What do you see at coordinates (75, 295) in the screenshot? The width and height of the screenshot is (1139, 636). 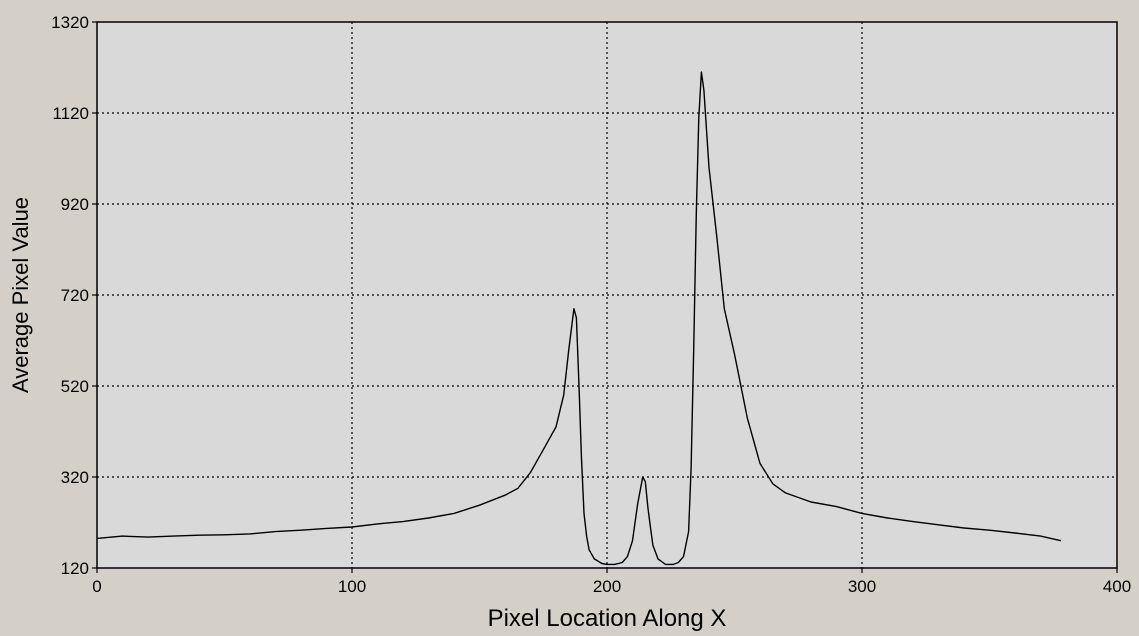 I see `y-tick-label: 720` at bounding box center [75, 295].